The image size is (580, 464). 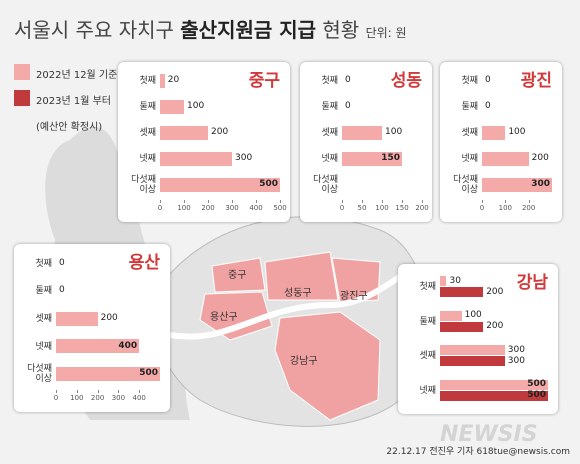 I want to click on title-bold: 출산지원금 지급, so click(x=248, y=30).